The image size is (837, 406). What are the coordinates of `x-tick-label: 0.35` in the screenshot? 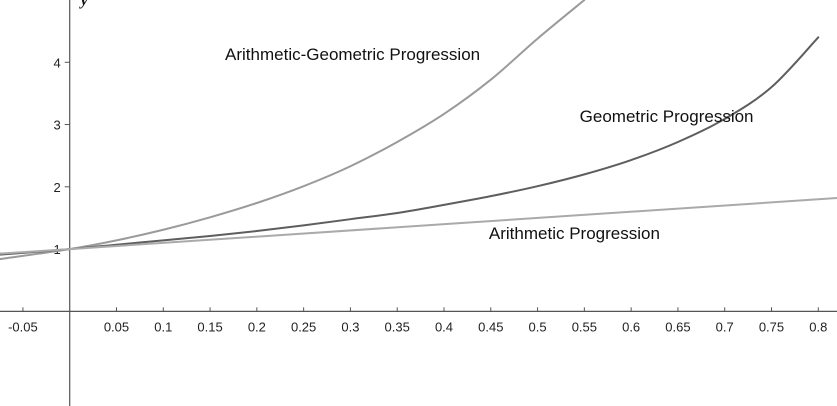 It's located at (397, 326).